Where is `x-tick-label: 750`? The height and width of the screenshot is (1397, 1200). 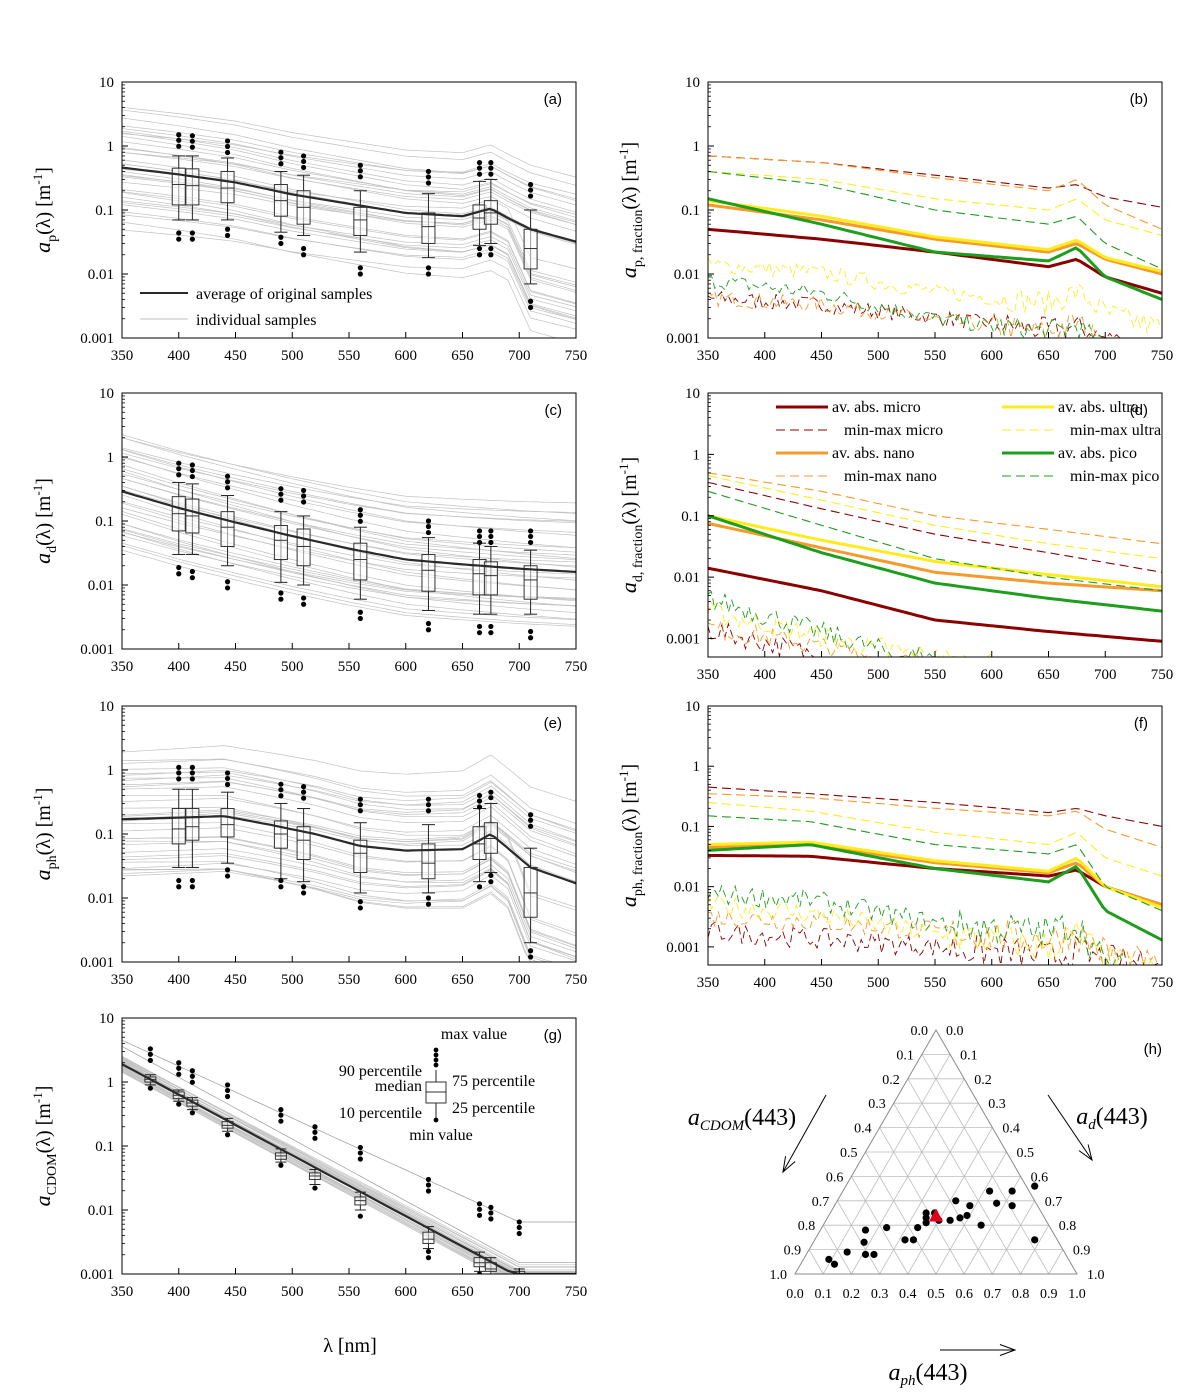
x-tick-label: 750 is located at coordinates (576, 980).